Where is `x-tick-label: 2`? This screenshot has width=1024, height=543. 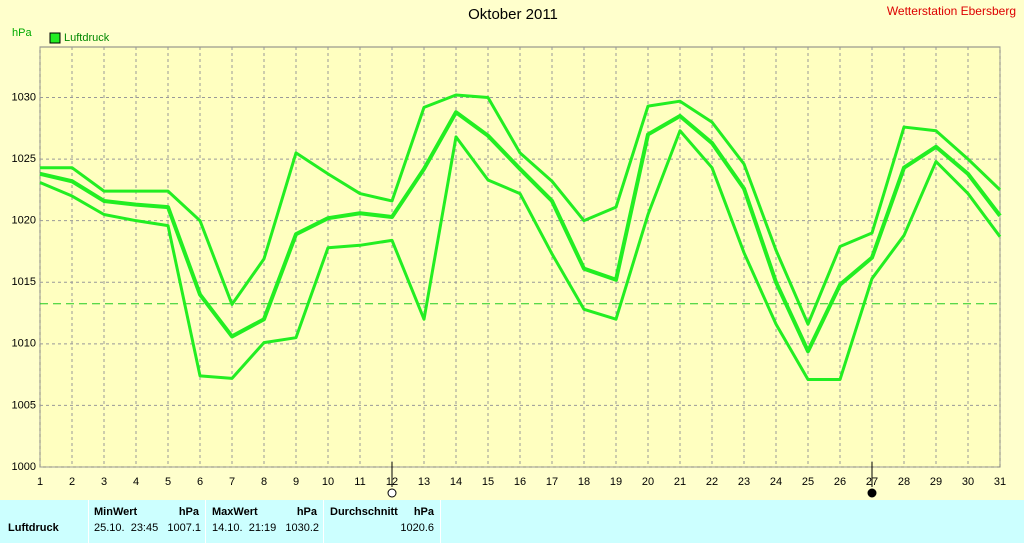 x-tick-label: 2 is located at coordinates (72, 482).